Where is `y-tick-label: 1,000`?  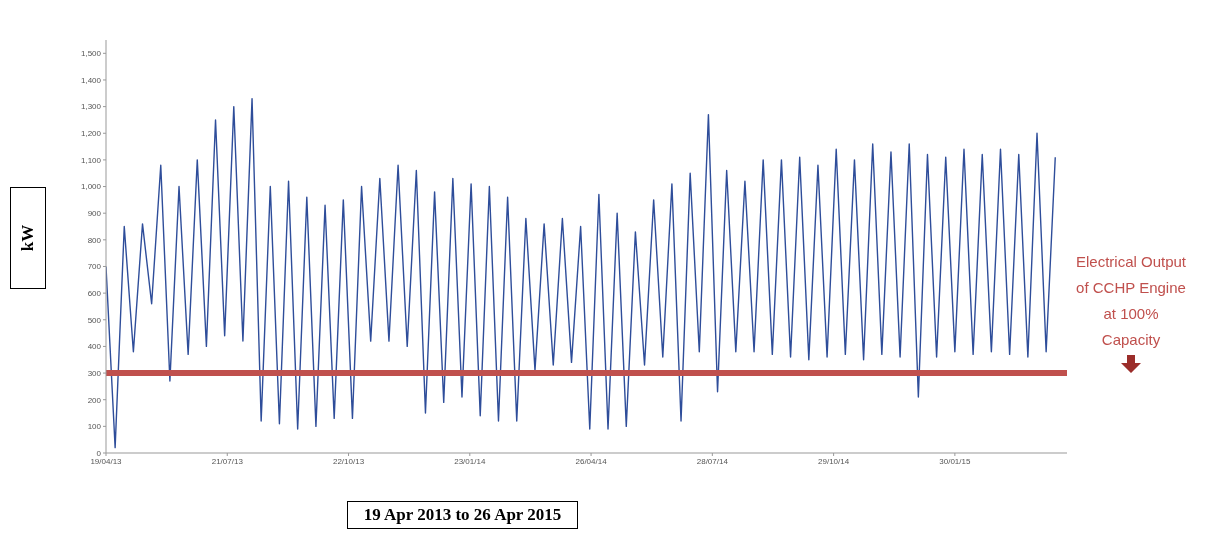 y-tick-label: 1,000 is located at coordinates (91, 187).